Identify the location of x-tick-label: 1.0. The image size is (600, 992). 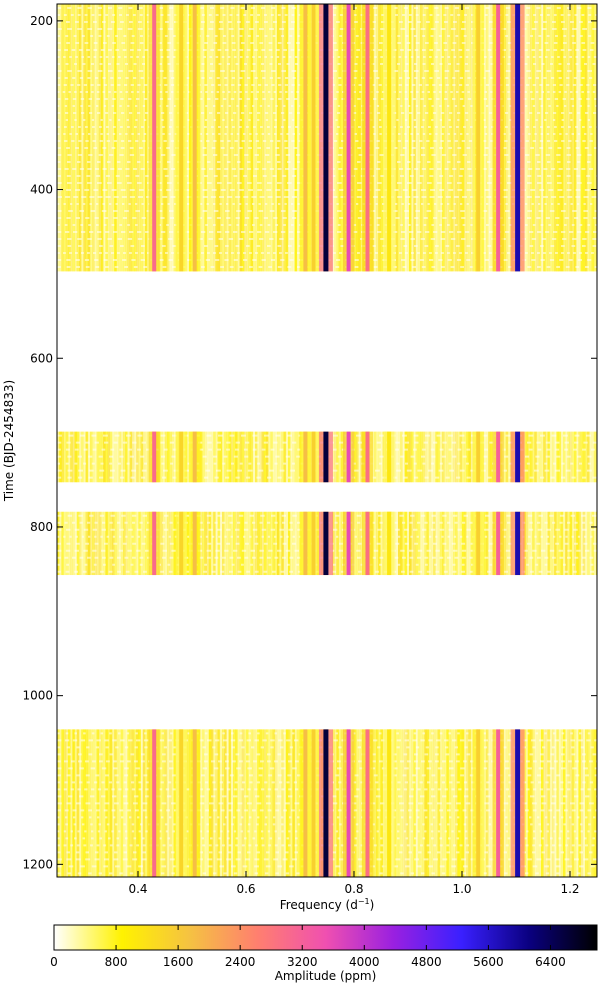
(461, 889).